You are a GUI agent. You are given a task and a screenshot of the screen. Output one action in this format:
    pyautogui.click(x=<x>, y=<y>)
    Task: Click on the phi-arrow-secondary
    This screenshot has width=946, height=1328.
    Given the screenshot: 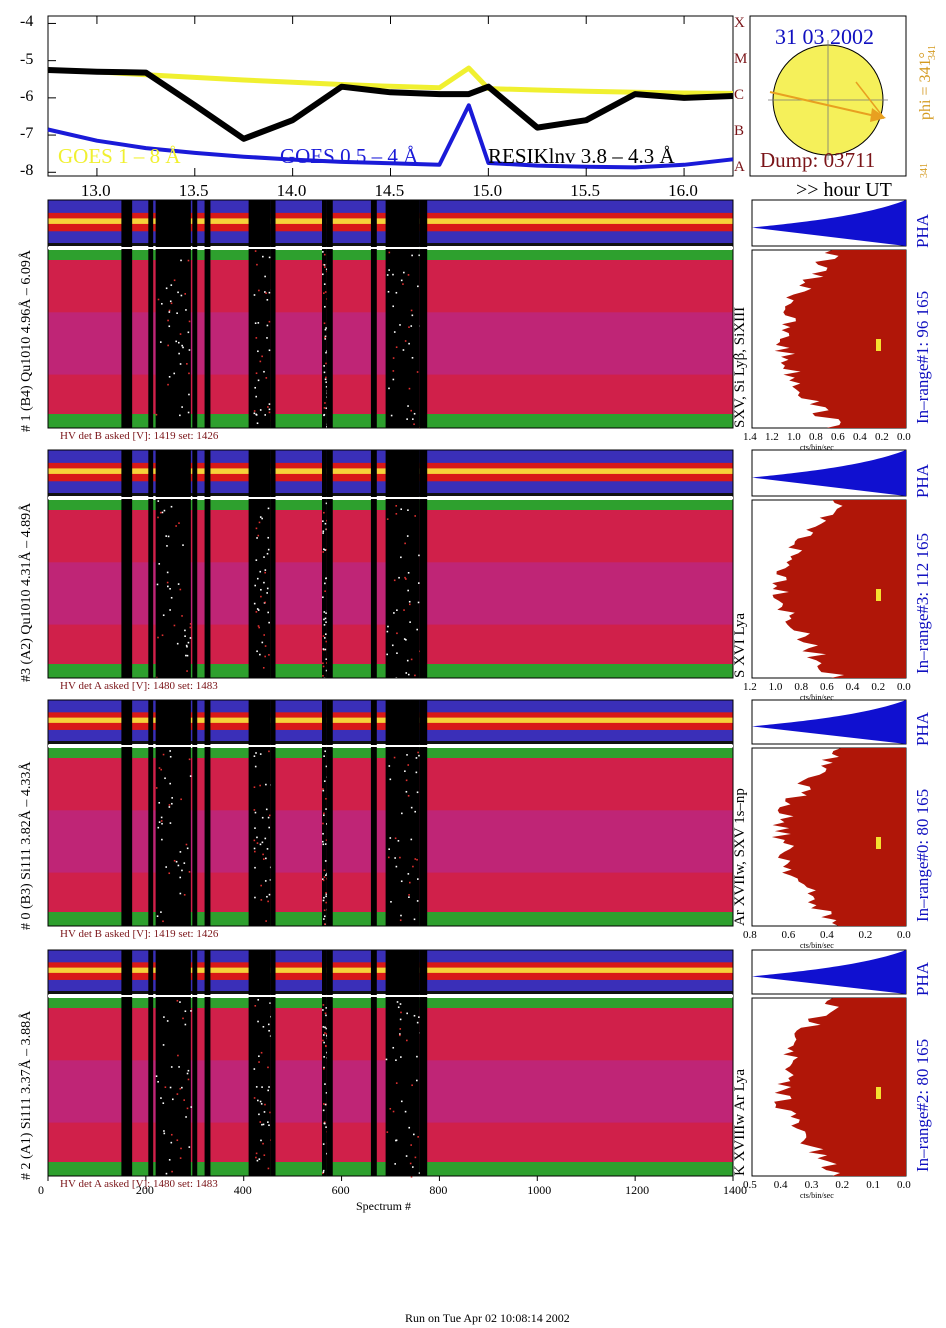 What is the action you would take?
    pyautogui.click(x=870, y=100)
    